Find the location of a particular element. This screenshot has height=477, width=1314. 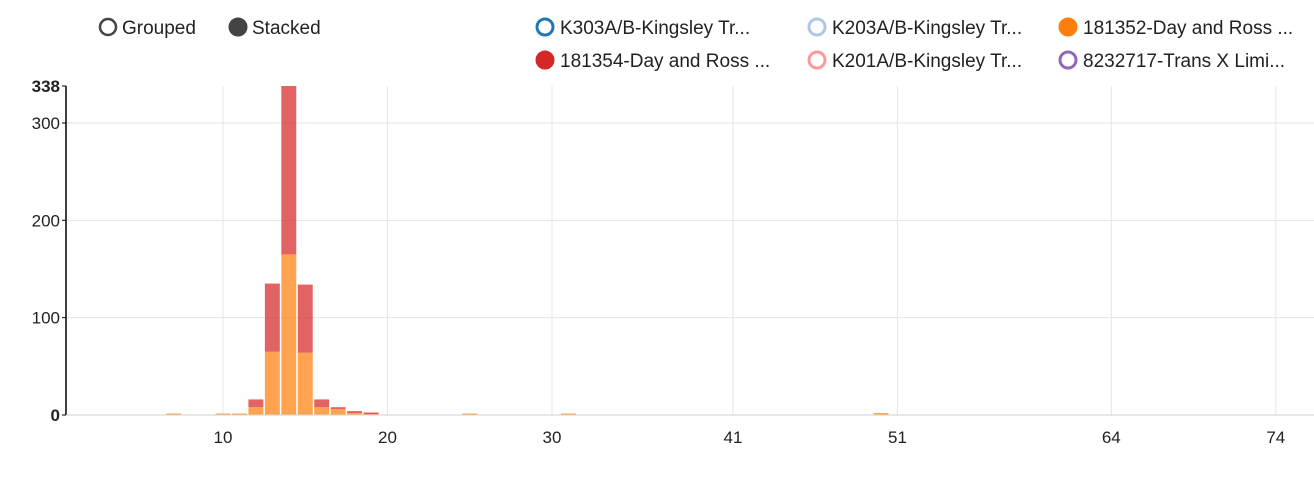

y-tick-label: 100 is located at coordinates (46, 318).